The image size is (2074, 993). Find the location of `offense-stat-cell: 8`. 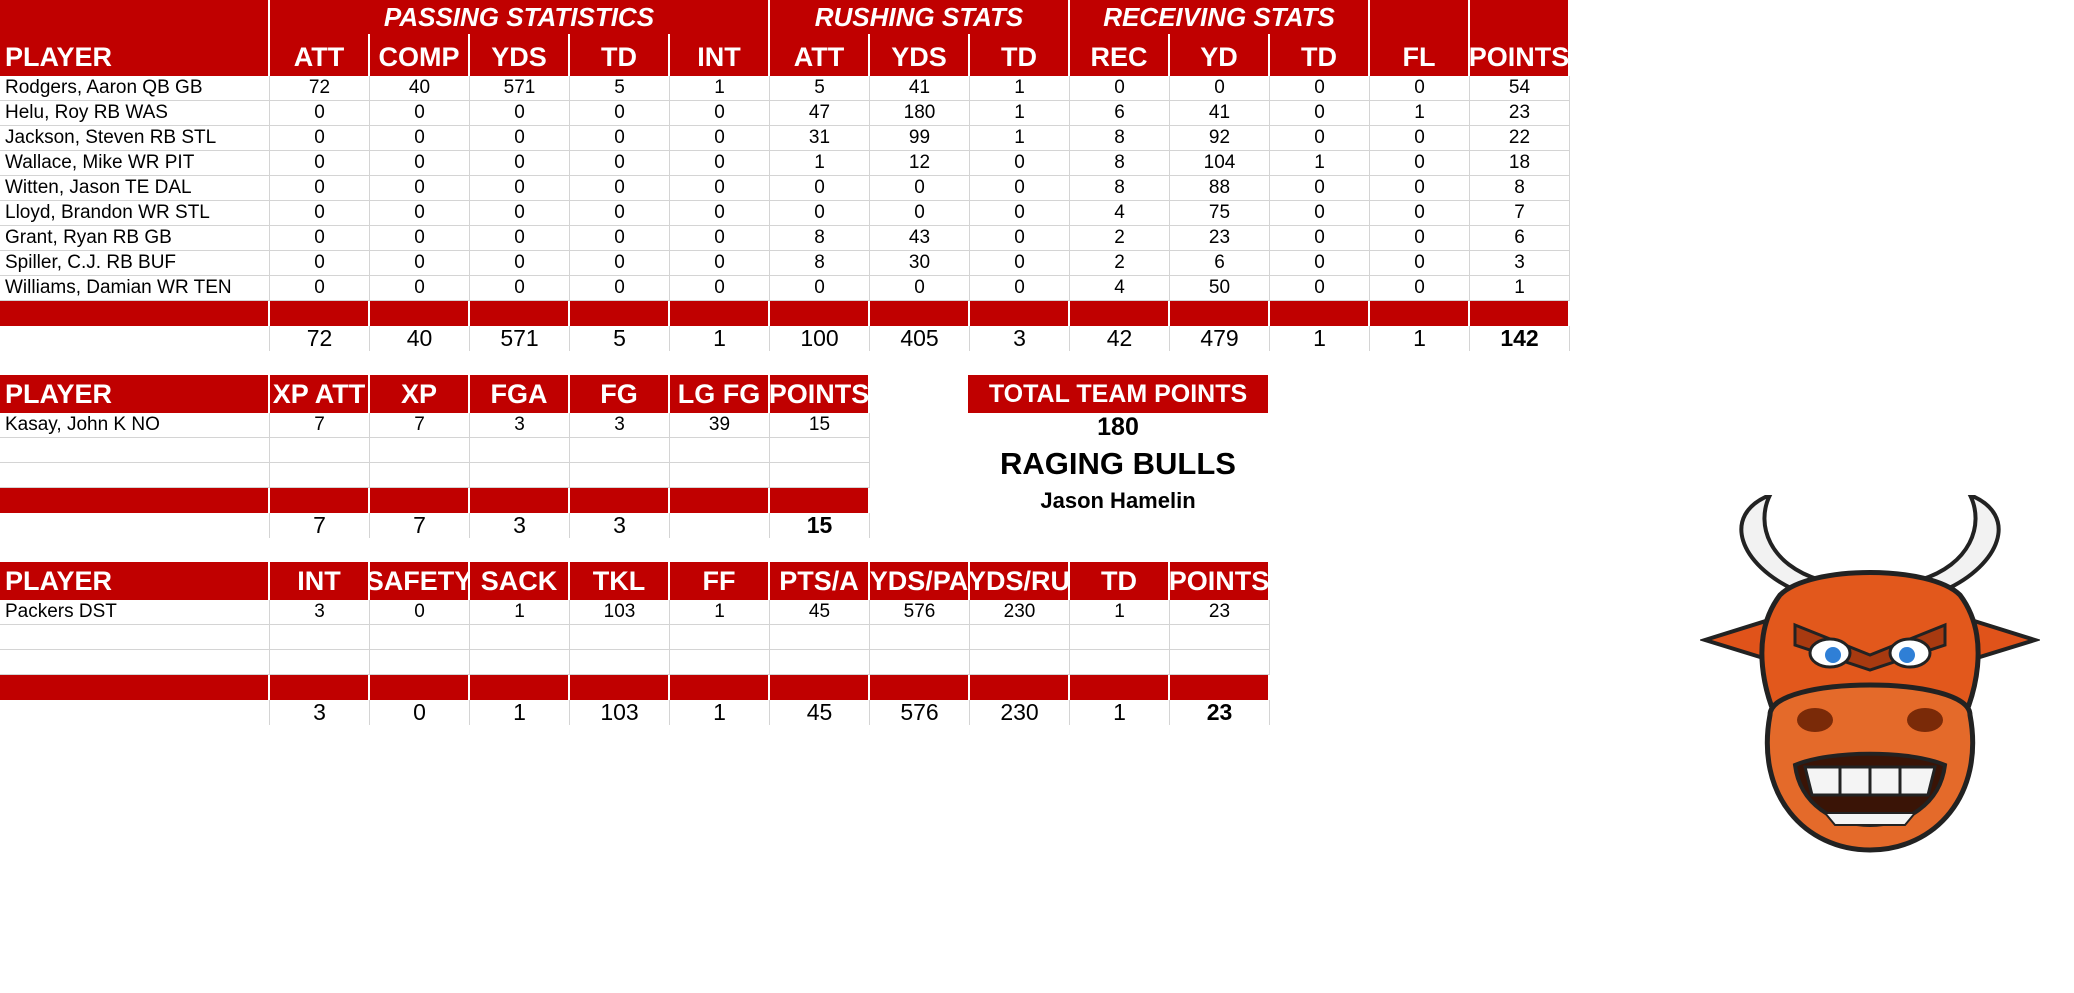

offense-stat-cell: 8 is located at coordinates (1120, 163).